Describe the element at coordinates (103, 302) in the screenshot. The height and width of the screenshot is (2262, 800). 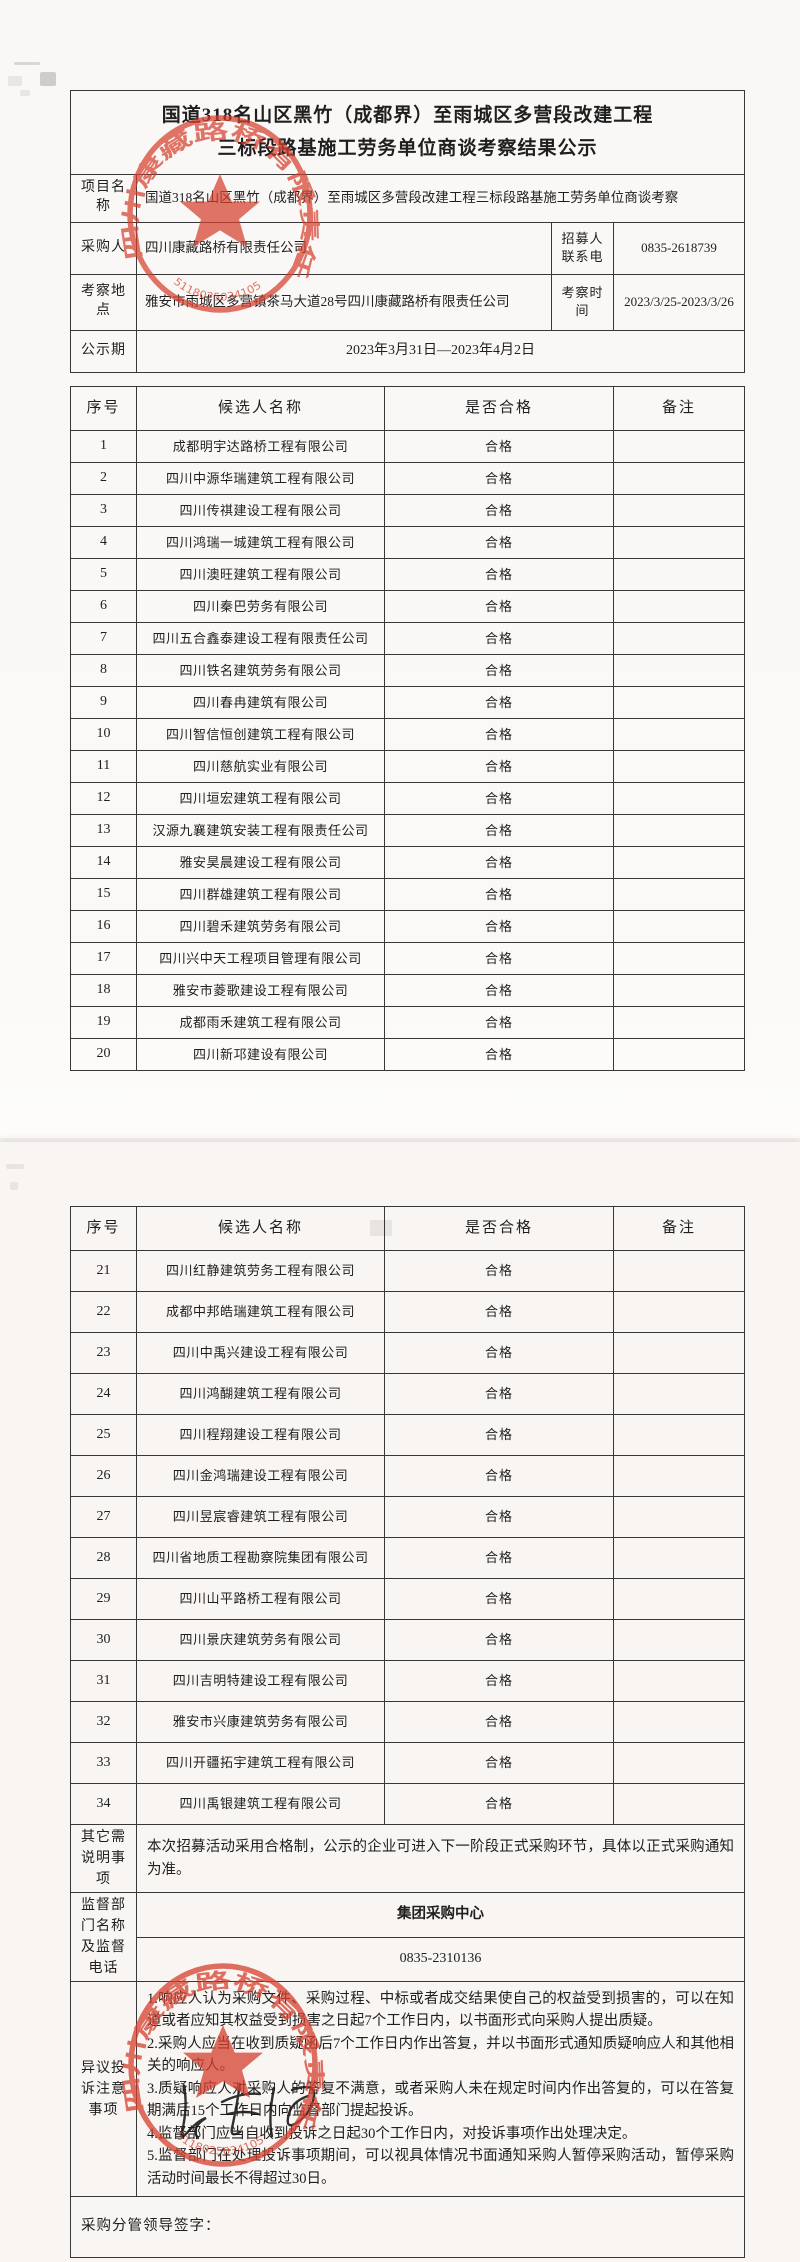
I see `site-label: 考察地点` at that location.